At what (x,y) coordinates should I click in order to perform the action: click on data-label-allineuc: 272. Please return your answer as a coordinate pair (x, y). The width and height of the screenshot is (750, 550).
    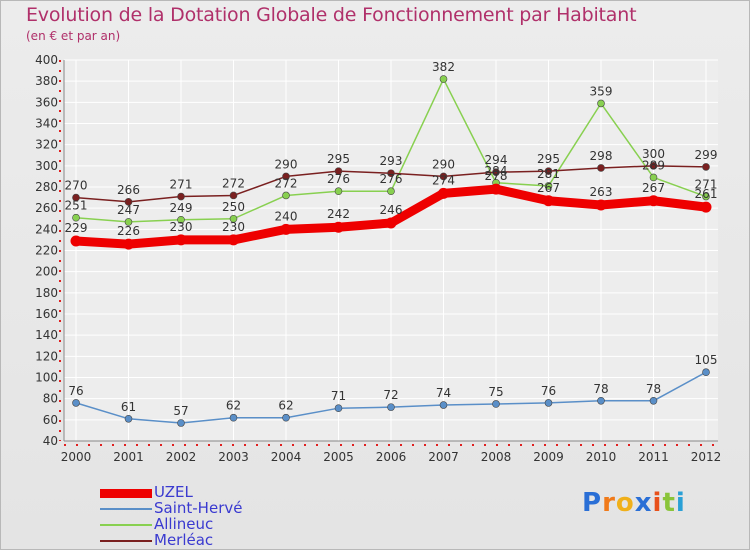
    Looking at the image, I should click on (286, 183).